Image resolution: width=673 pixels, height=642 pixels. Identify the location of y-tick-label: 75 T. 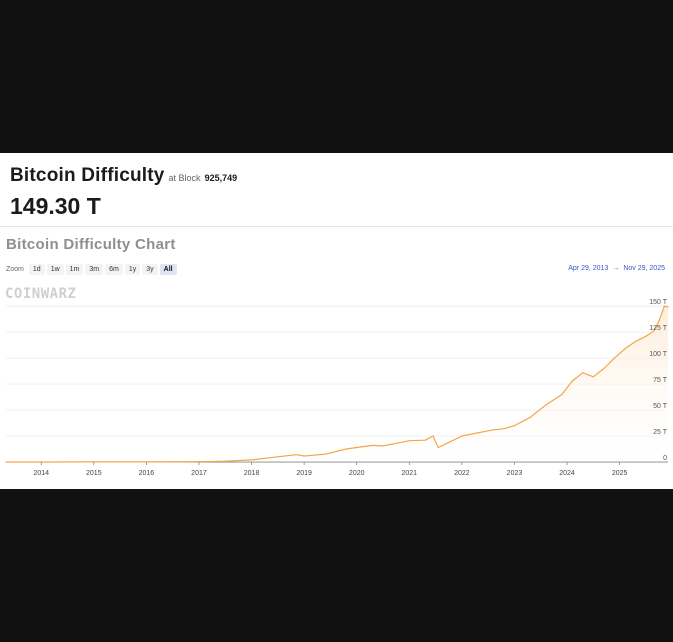
(660, 380).